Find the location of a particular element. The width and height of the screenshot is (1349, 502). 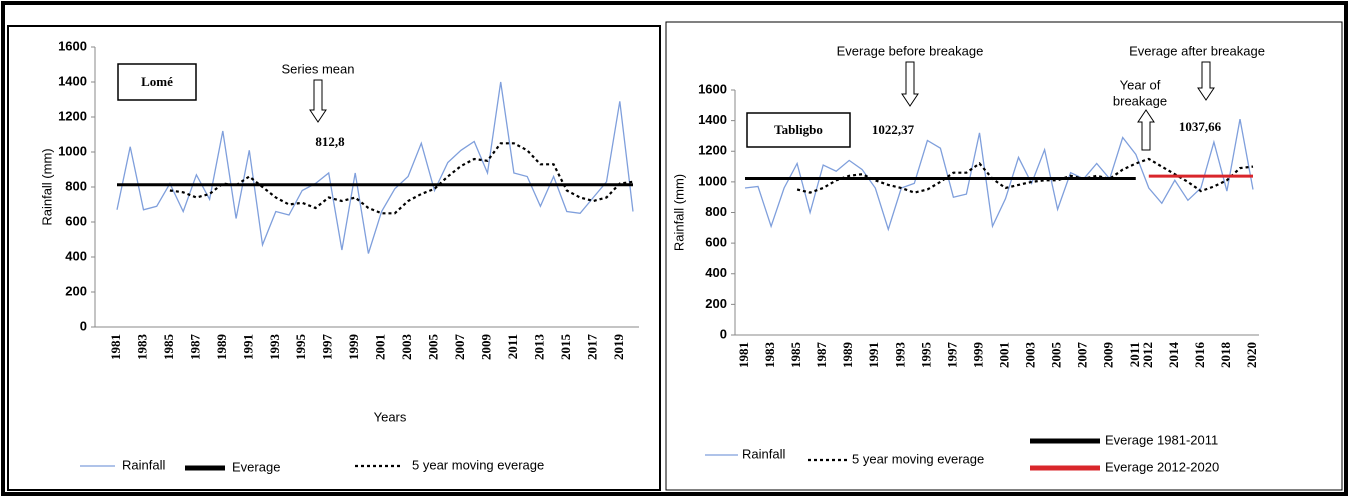

value-label: 1037,66 is located at coordinates (1200, 126).